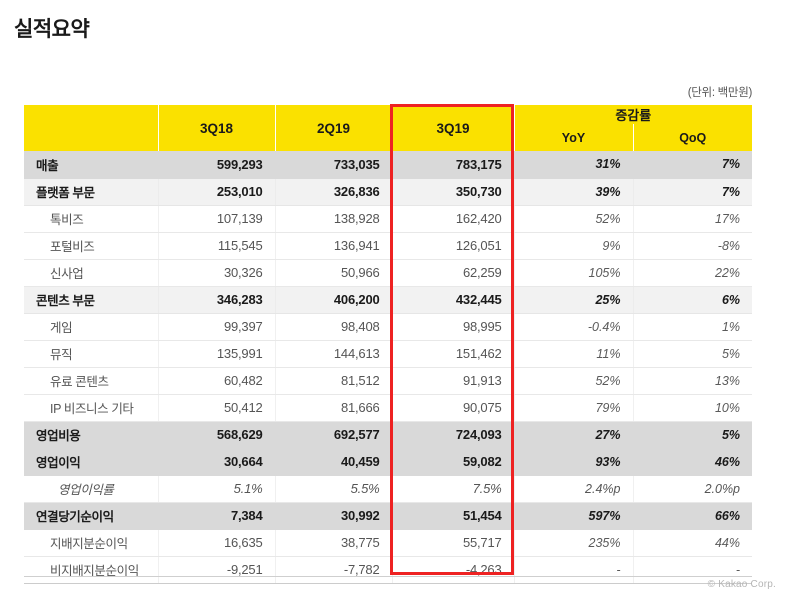 The width and height of the screenshot is (800, 595). I want to click on cell-value-2q19: 30,992, so click(334, 516).